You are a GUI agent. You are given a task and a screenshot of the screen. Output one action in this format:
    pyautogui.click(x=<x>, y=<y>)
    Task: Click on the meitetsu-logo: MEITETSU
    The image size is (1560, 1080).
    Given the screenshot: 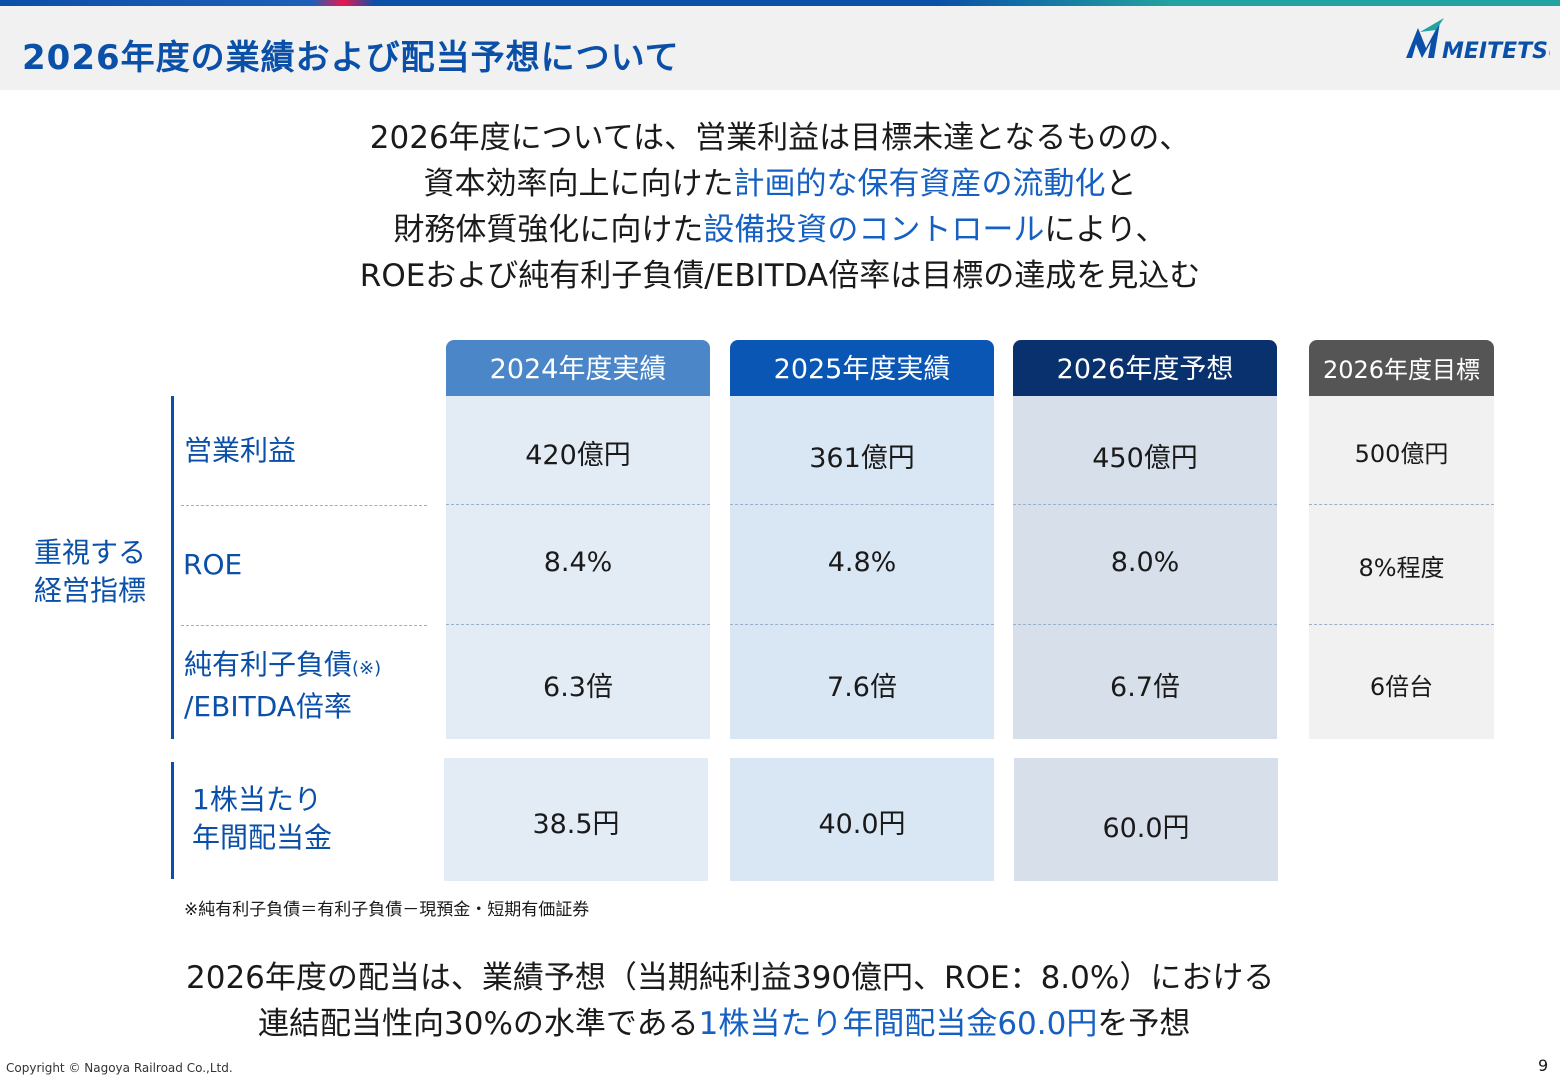 What is the action you would take?
    pyautogui.click(x=1478, y=41)
    